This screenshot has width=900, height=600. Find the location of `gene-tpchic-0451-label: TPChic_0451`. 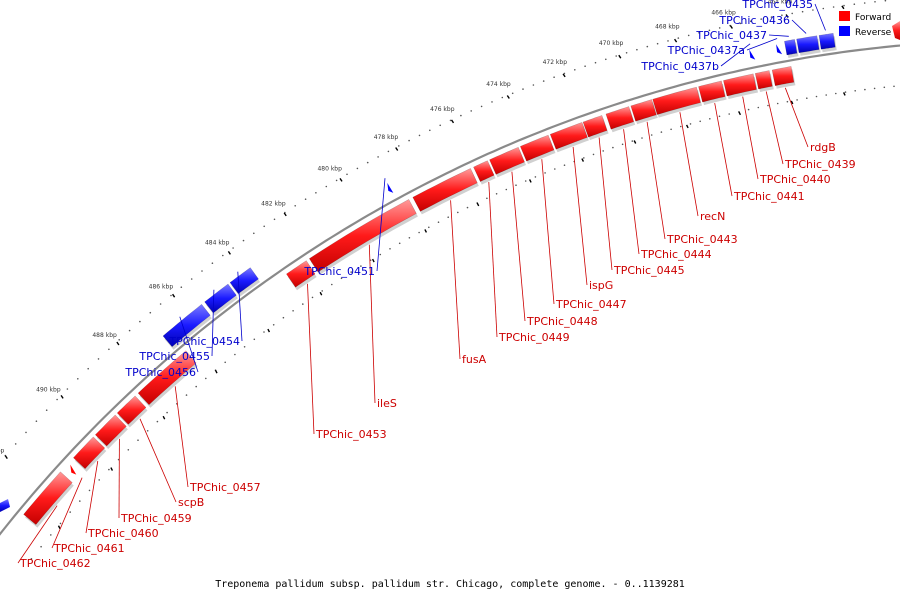

gene-tpchic-0451-label: TPChic_0451 is located at coordinates (339, 271).